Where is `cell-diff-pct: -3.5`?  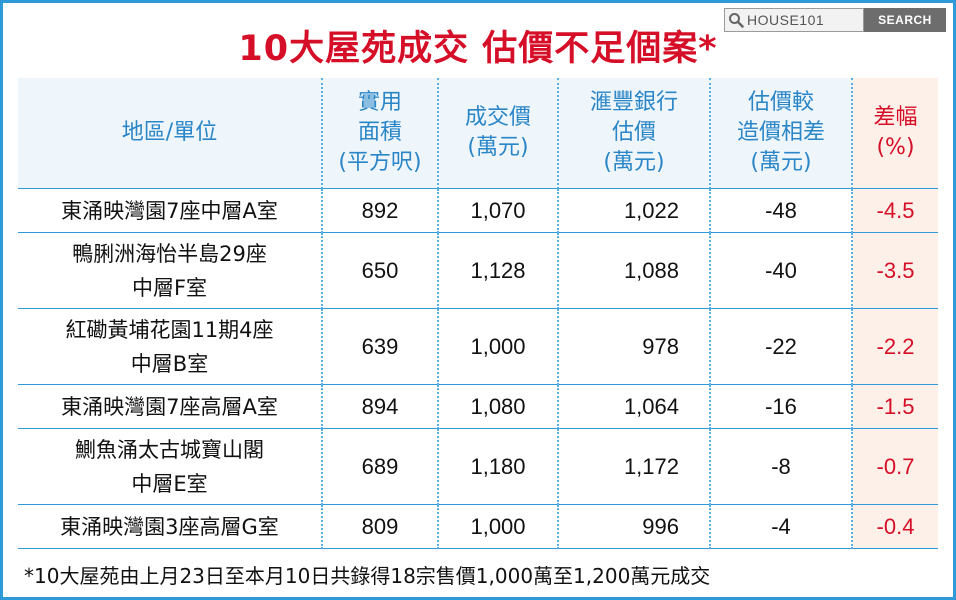 cell-diff-pct: -3.5 is located at coordinates (894, 270).